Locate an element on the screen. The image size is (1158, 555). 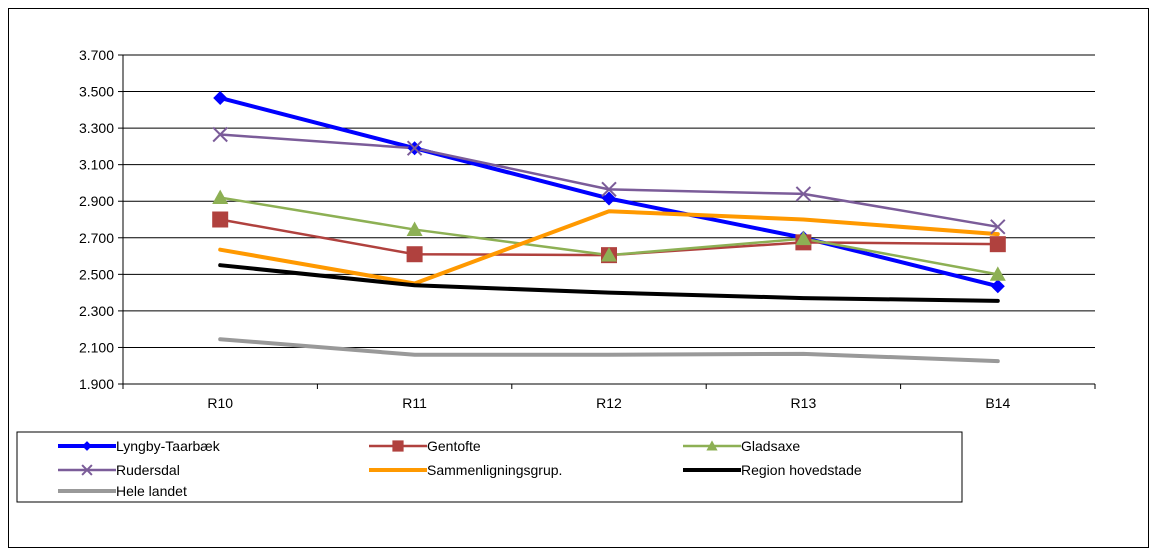
y-tick-label: 1.900 is located at coordinates (96, 384).